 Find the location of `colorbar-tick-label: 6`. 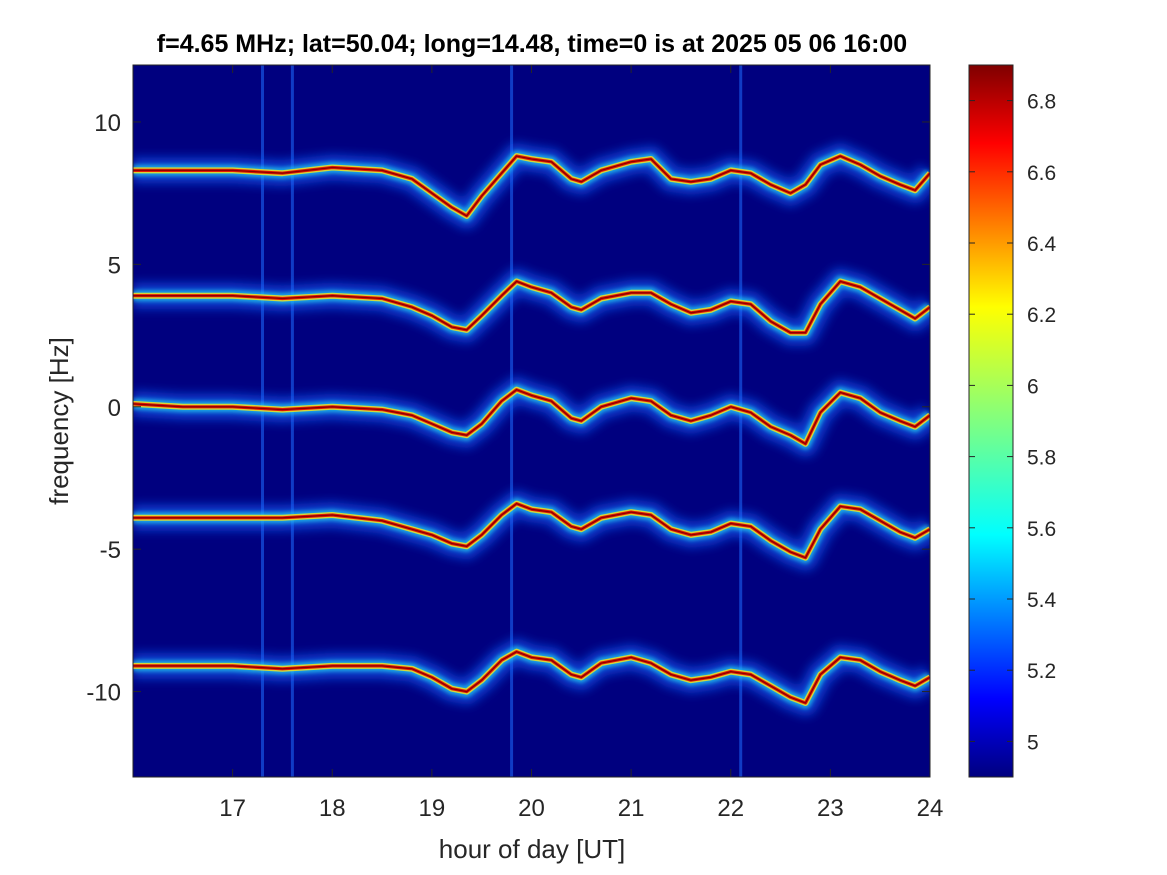

colorbar-tick-label: 6 is located at coordinates (1033, 386).